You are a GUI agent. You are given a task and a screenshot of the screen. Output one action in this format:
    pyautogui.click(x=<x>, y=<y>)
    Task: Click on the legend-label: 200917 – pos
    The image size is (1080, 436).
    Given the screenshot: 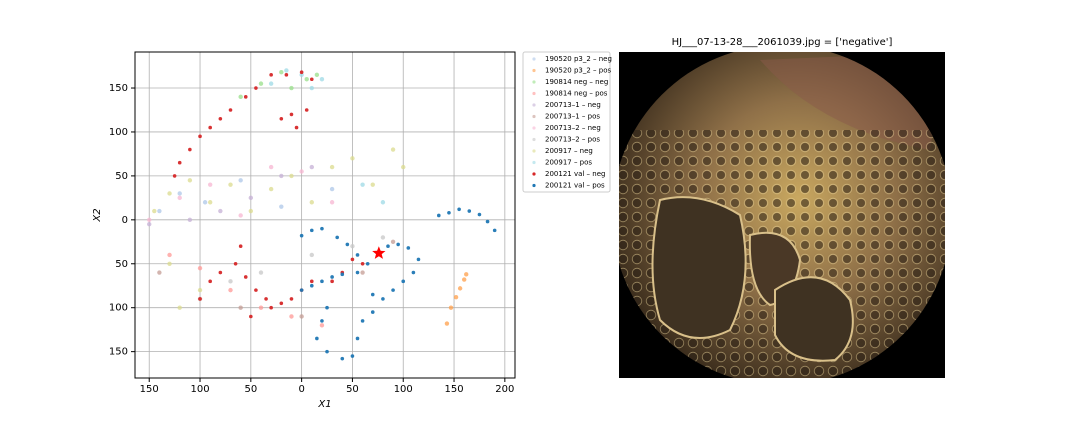 What is the action you would take?
    pyautogui.click(x=568, y=163)
    